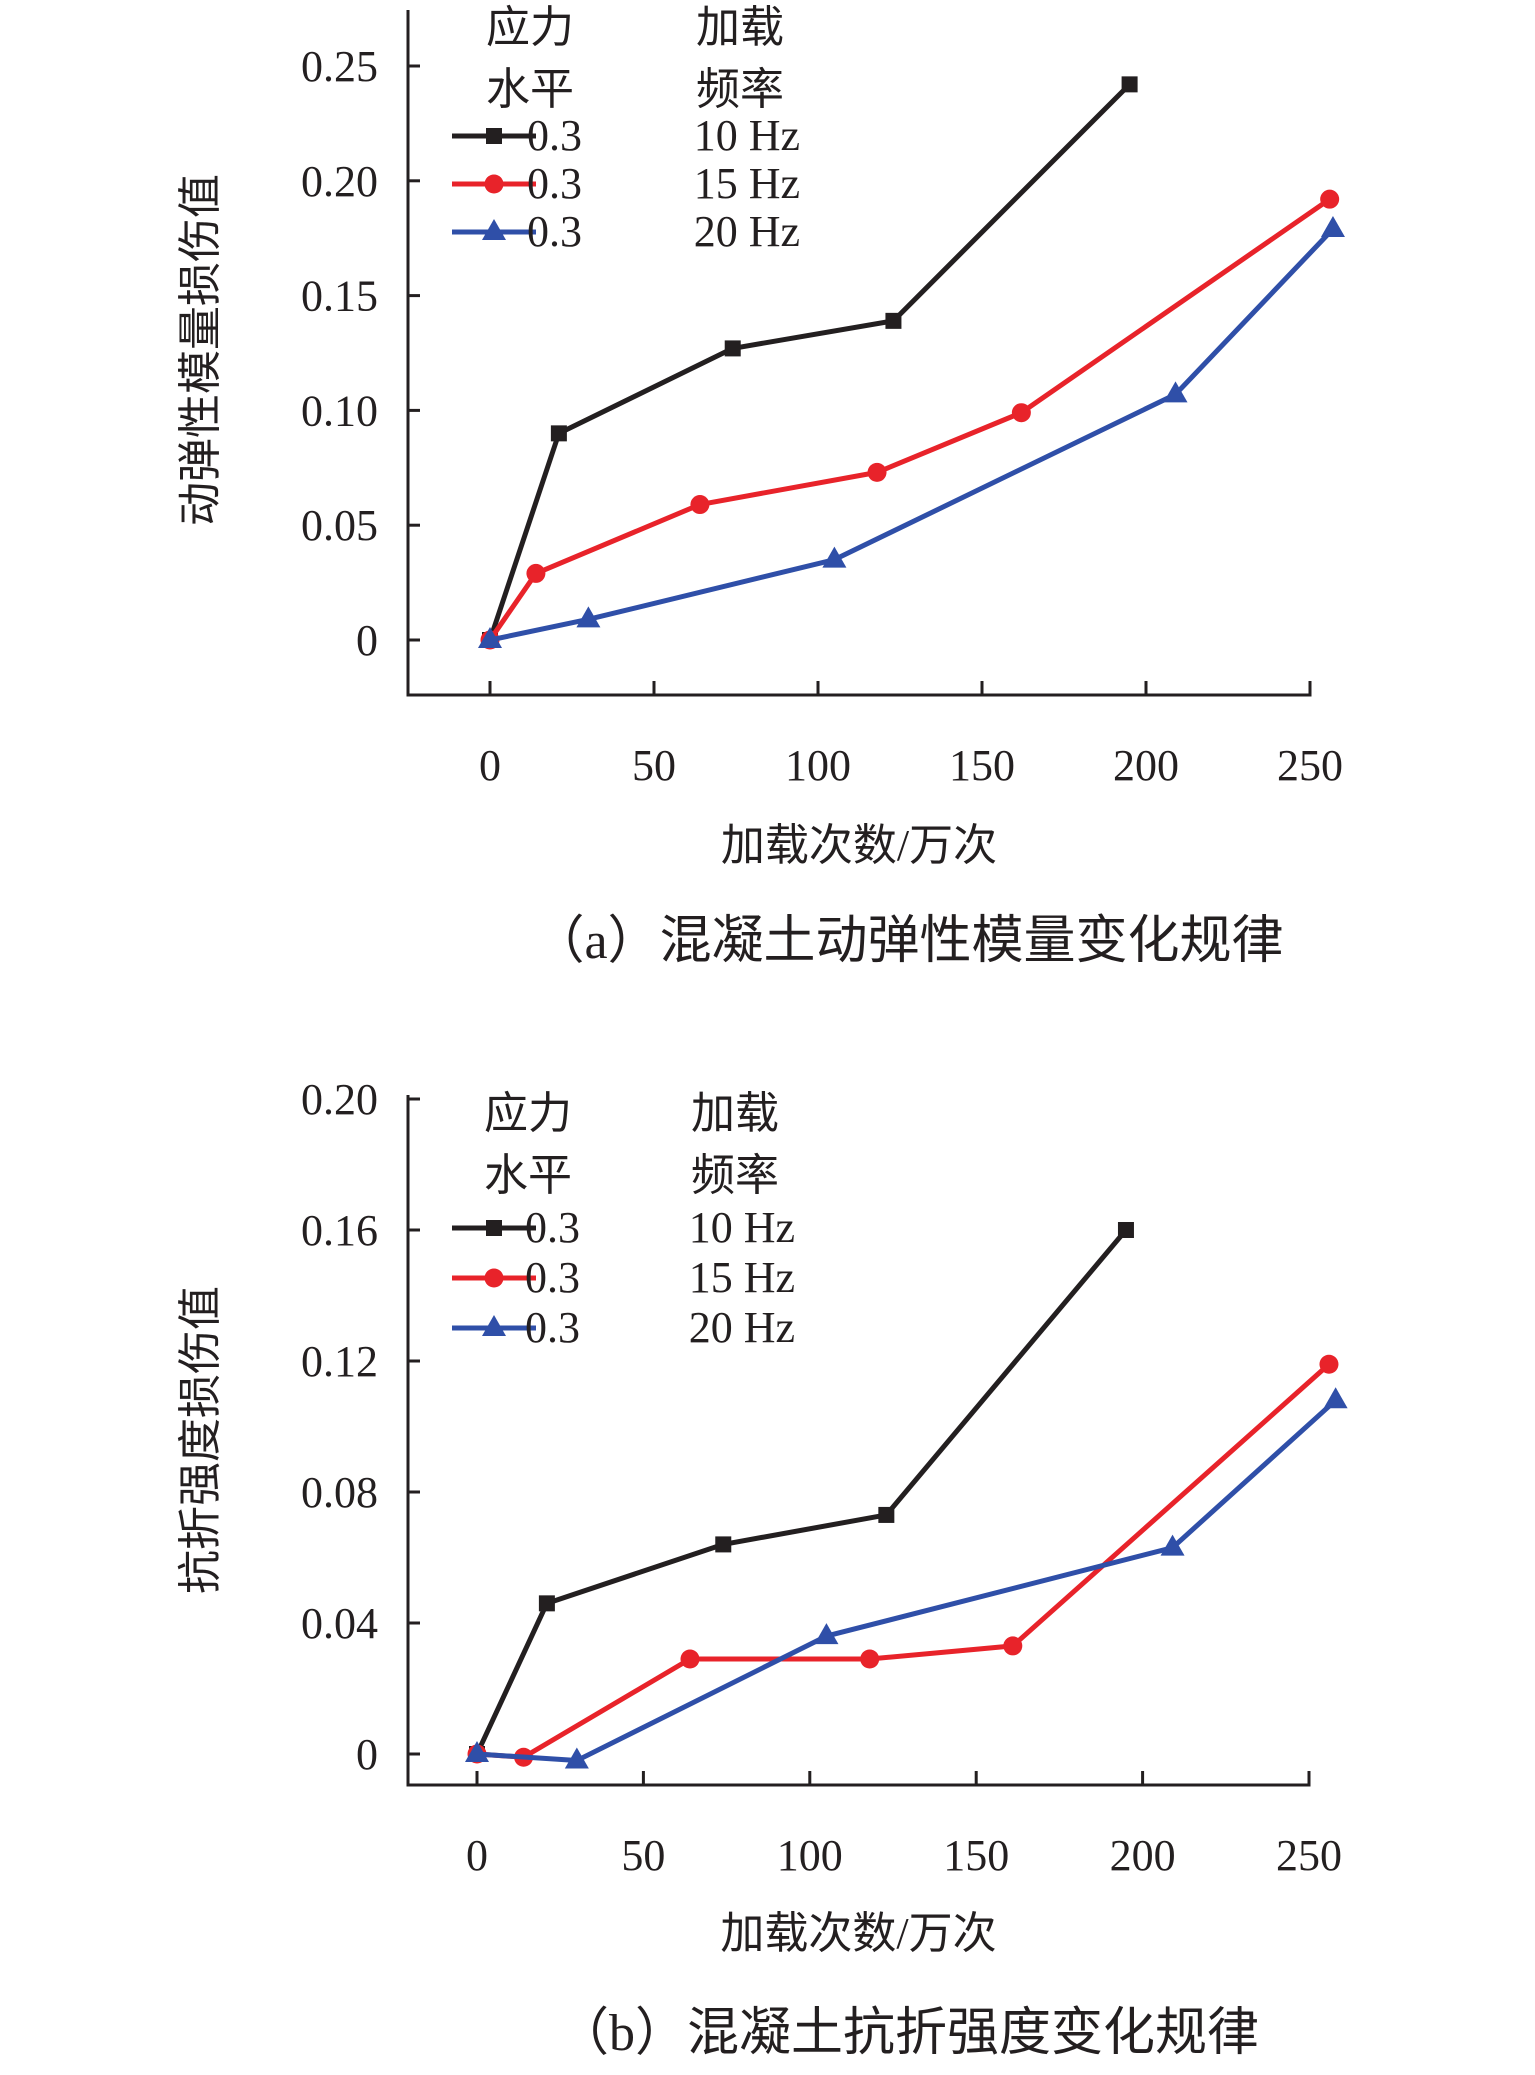  I want to click on y-tick-label: 0.08, so click(339, 1492).